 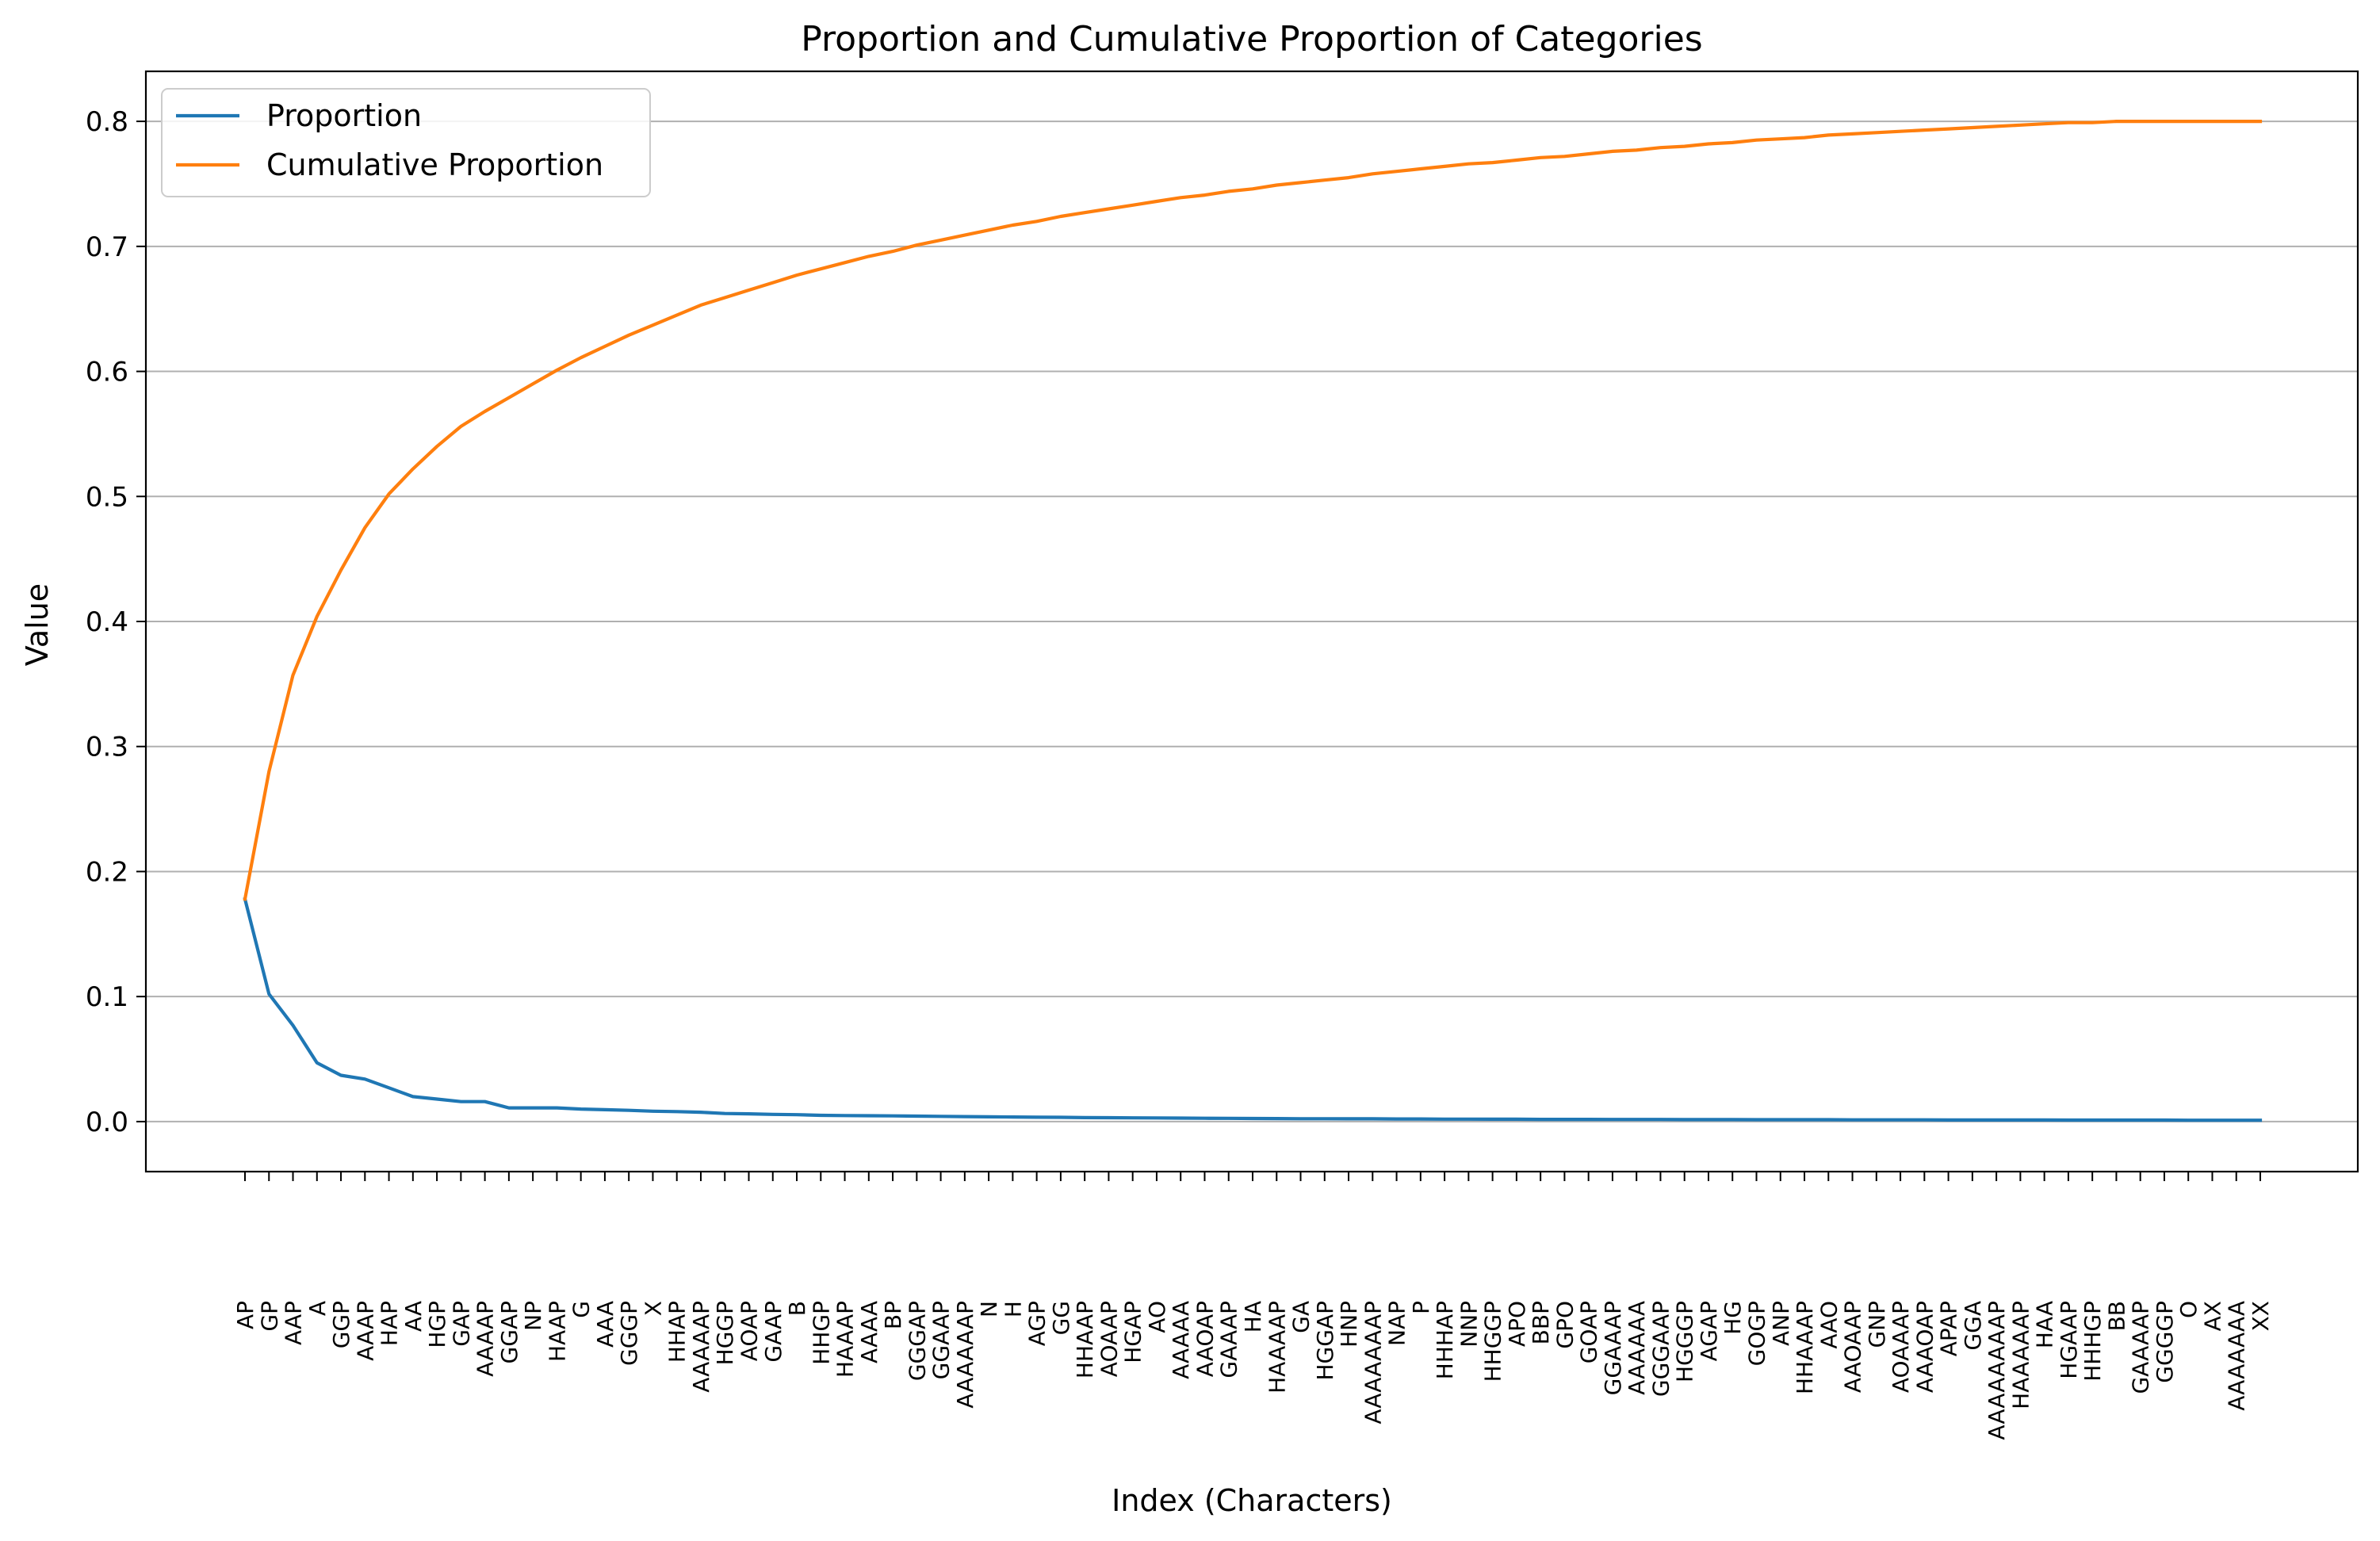 What do you see at coordinates (1085, 1339) in the screenshot?
I see `x-tick-label: HHAAP` at bounding box center [1085, 1339].